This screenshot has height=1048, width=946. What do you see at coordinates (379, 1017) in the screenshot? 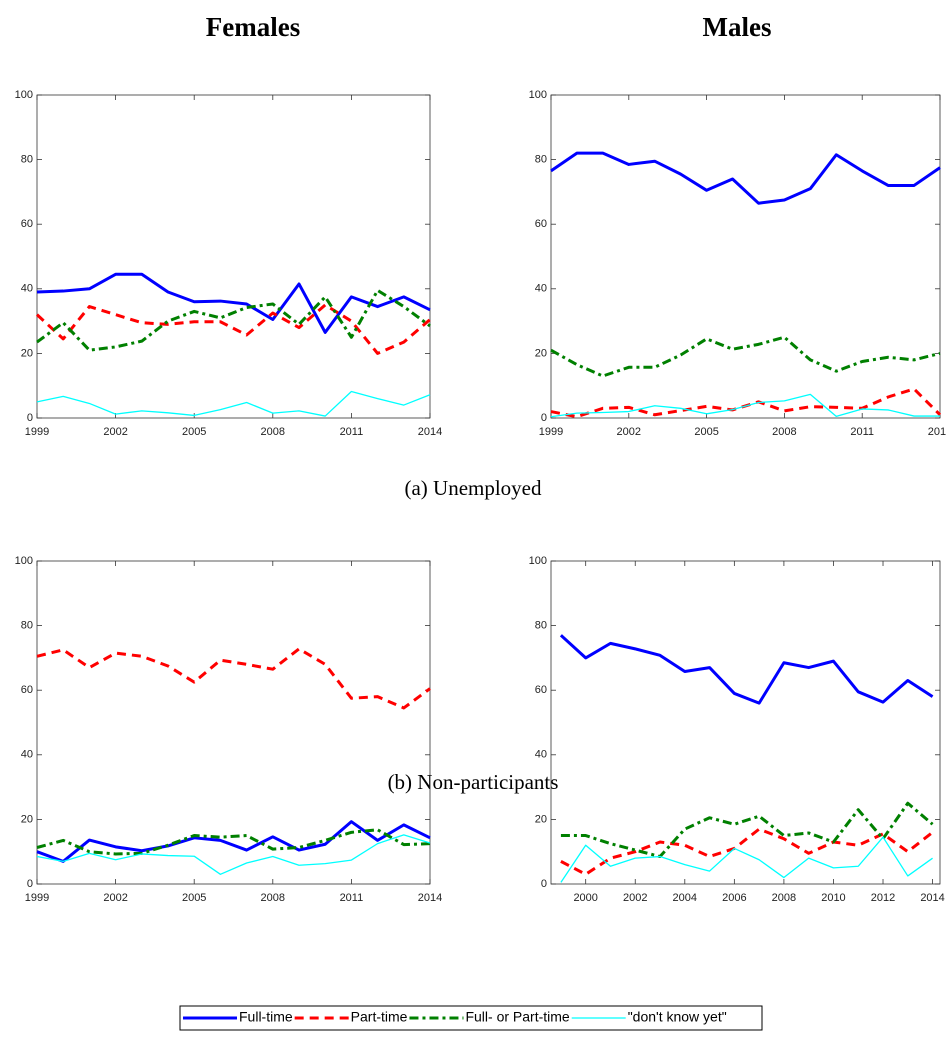
I see `legend-label: Part-time` at bounding box center [379, 1017].